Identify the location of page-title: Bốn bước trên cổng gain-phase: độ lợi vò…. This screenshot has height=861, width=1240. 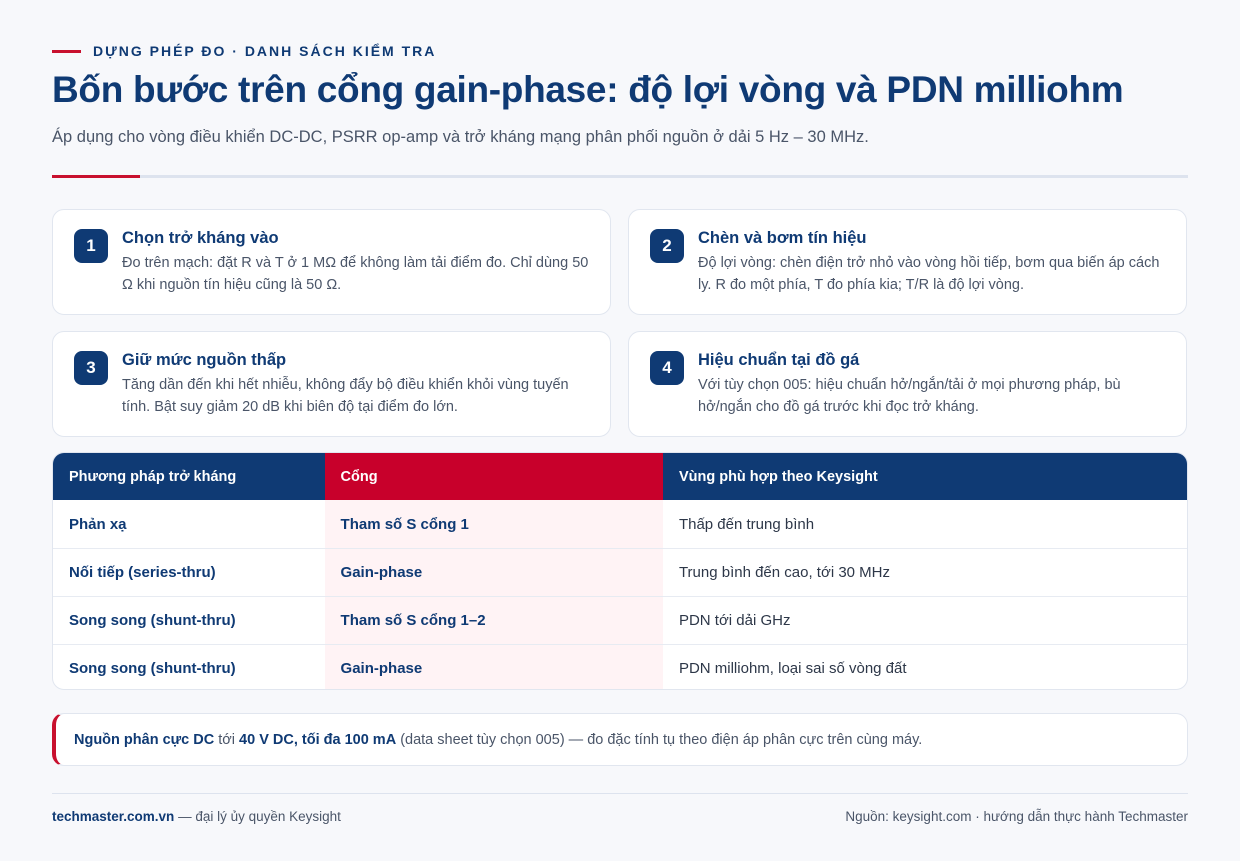
(588, 89).